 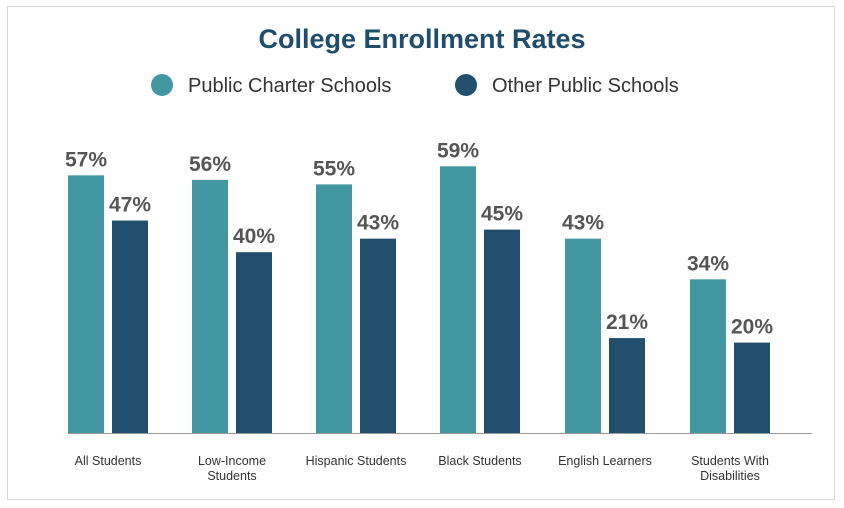 What do you see at coordinates (108, 461) in the screenshot?
I see `category-label-1: All Students` at bounding box center [108, 461].